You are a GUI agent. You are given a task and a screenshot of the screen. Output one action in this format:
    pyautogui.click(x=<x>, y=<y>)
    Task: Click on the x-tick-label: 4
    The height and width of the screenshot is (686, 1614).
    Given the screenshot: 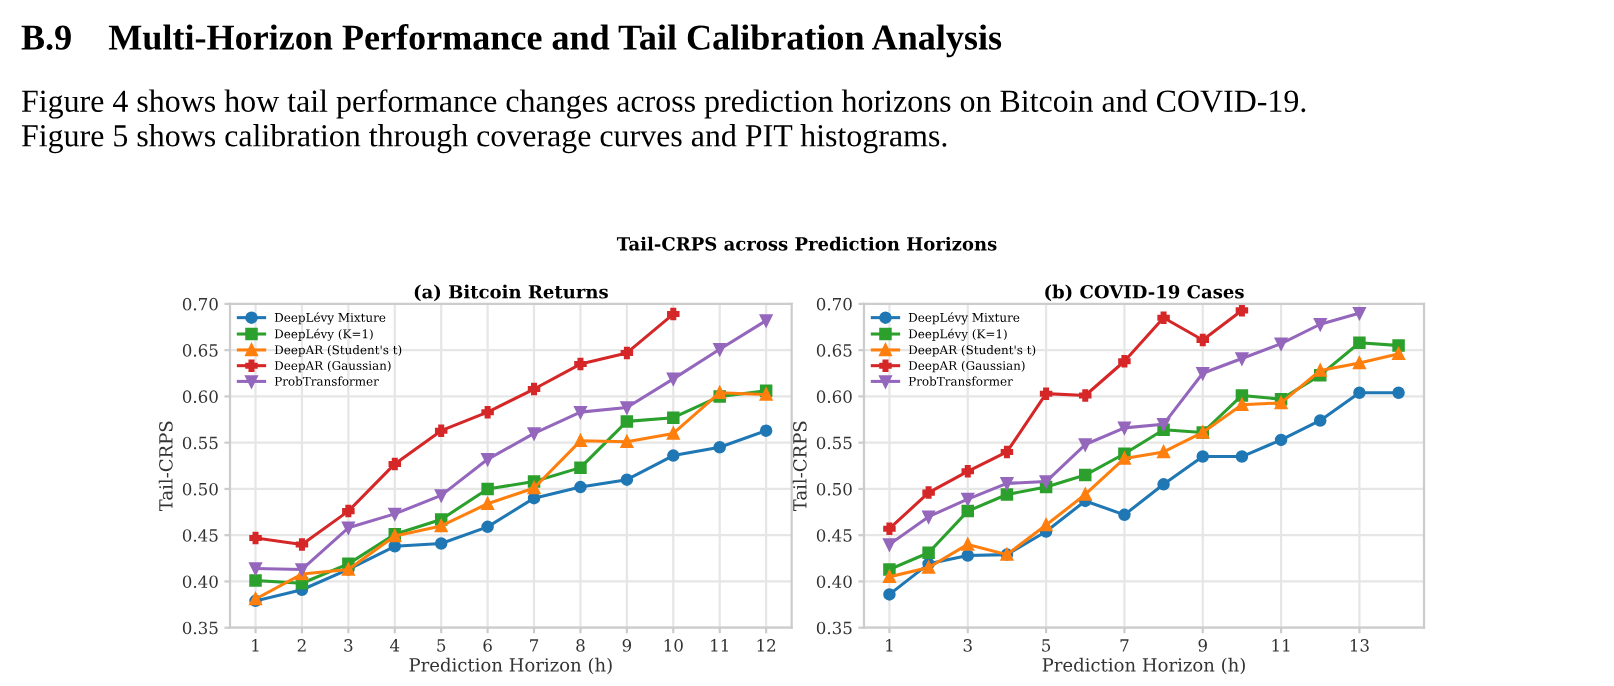 What is the action you would take?
    pyautogui.click(x=394, y=645)
    